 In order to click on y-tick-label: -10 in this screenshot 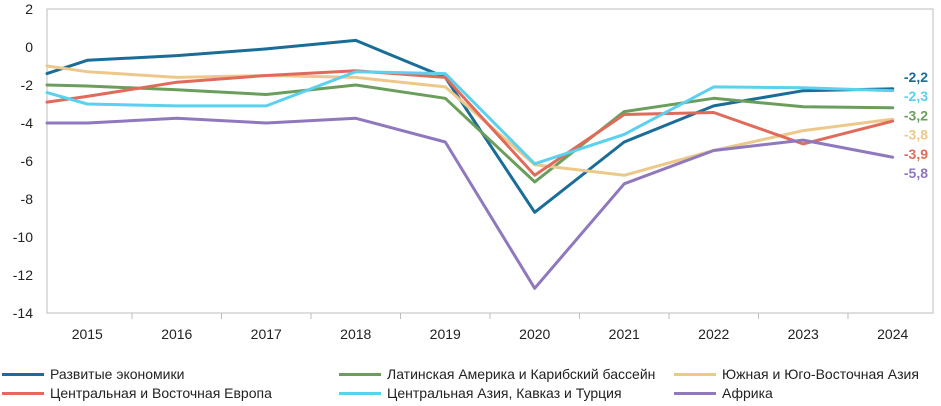, I will do `click(23, 237)`.